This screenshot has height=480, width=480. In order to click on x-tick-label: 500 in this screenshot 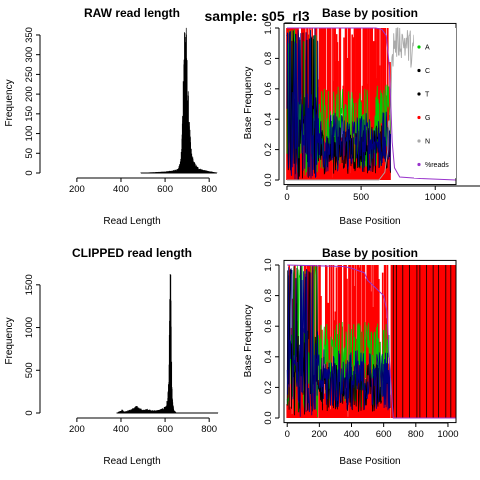, I will do `click(361, 197)`.